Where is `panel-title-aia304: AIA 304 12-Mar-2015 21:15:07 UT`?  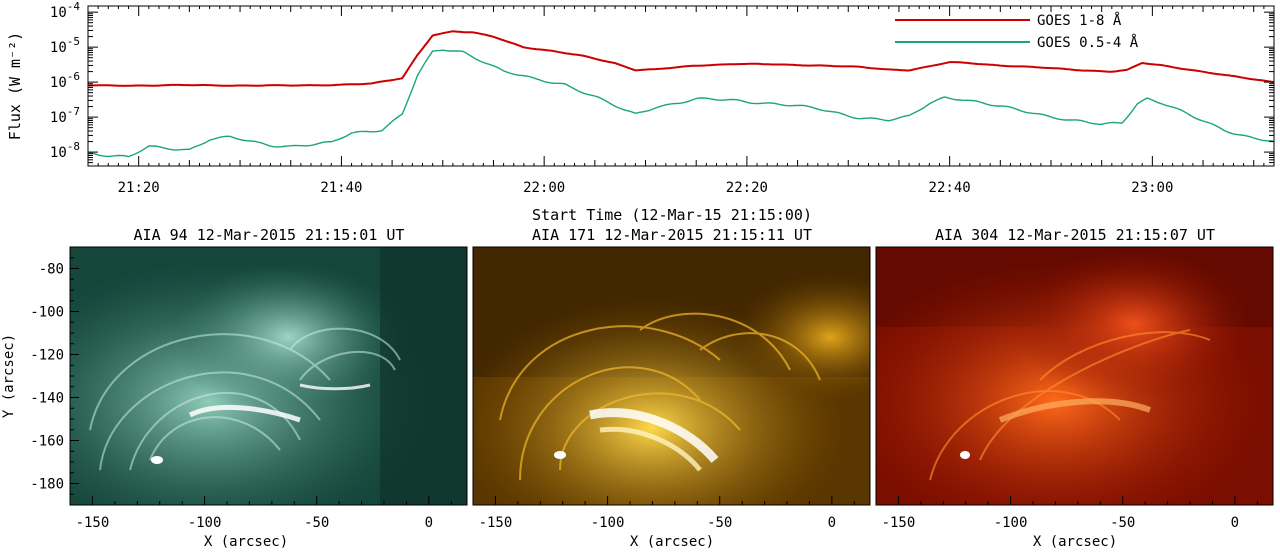
panel-title-aia304: AIA 304 12-Mar-2015 21:15:07 UT is located at coordinates (1075, 235).